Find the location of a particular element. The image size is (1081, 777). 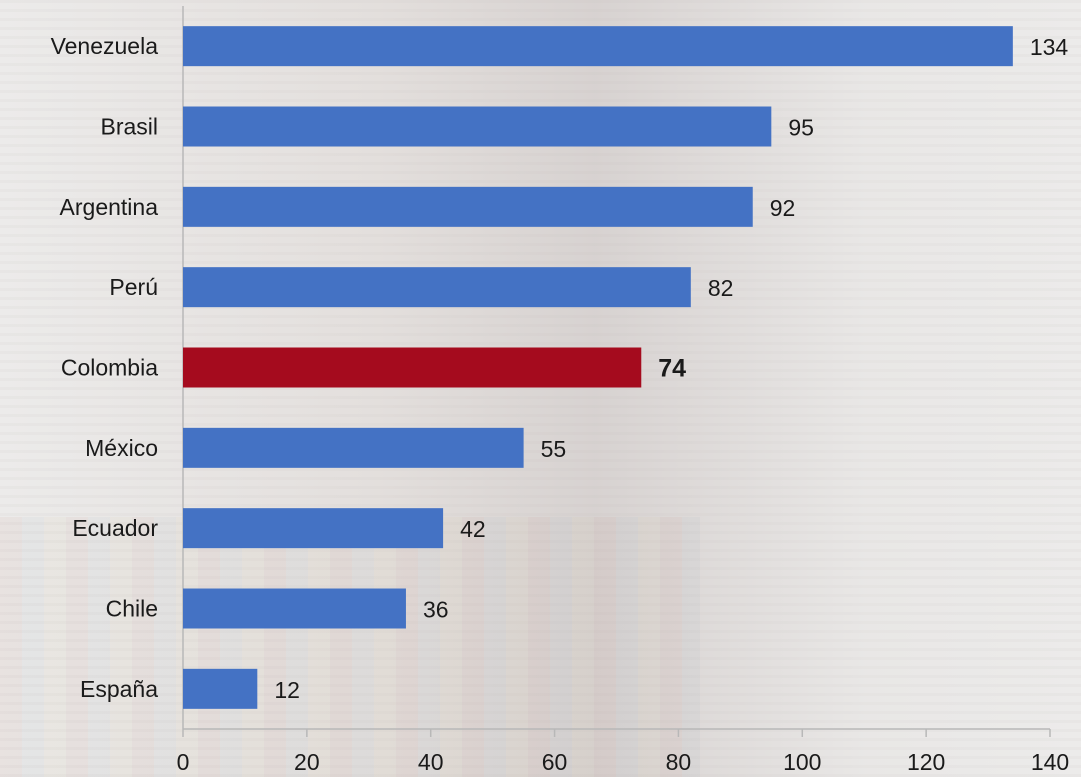

x-tick-label: 100 is located at coordinates (802, 762).